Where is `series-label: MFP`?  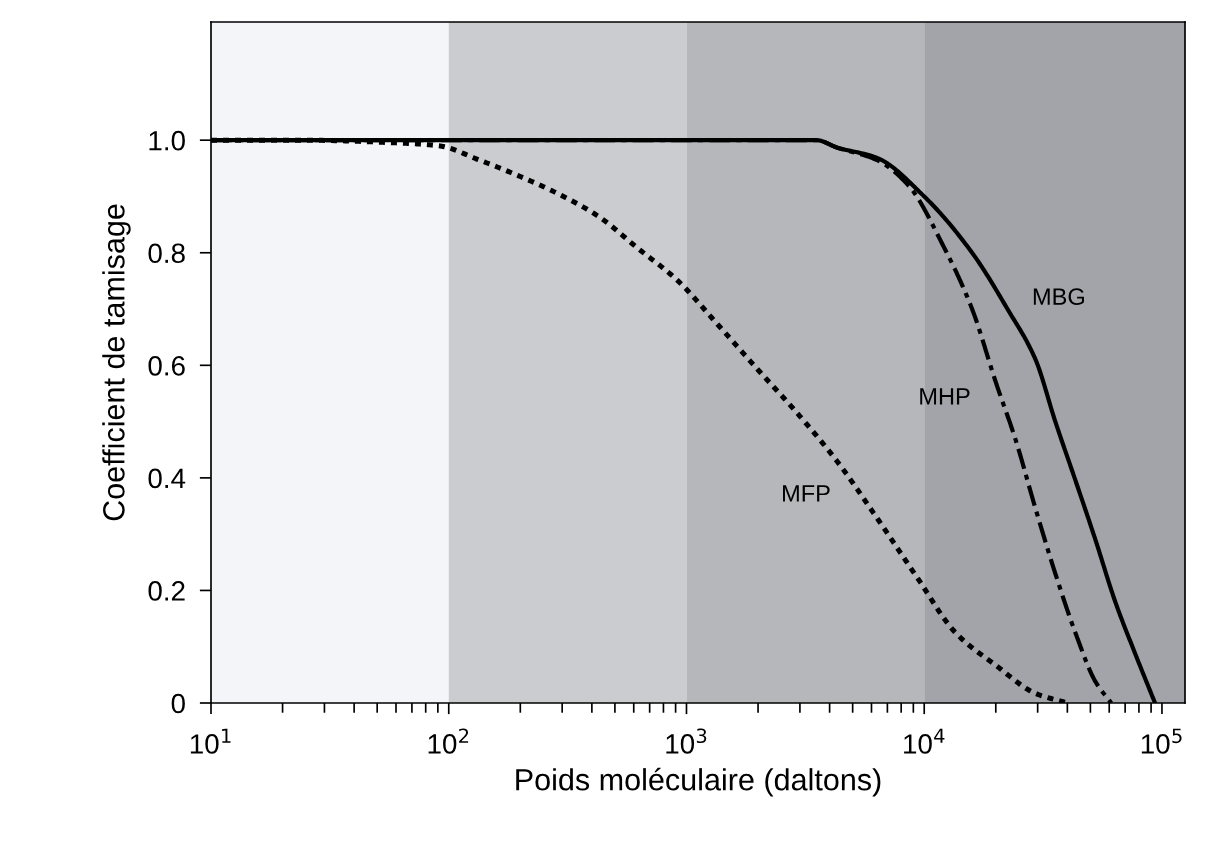
series-label: MFP is located at coordinates (806, 493).